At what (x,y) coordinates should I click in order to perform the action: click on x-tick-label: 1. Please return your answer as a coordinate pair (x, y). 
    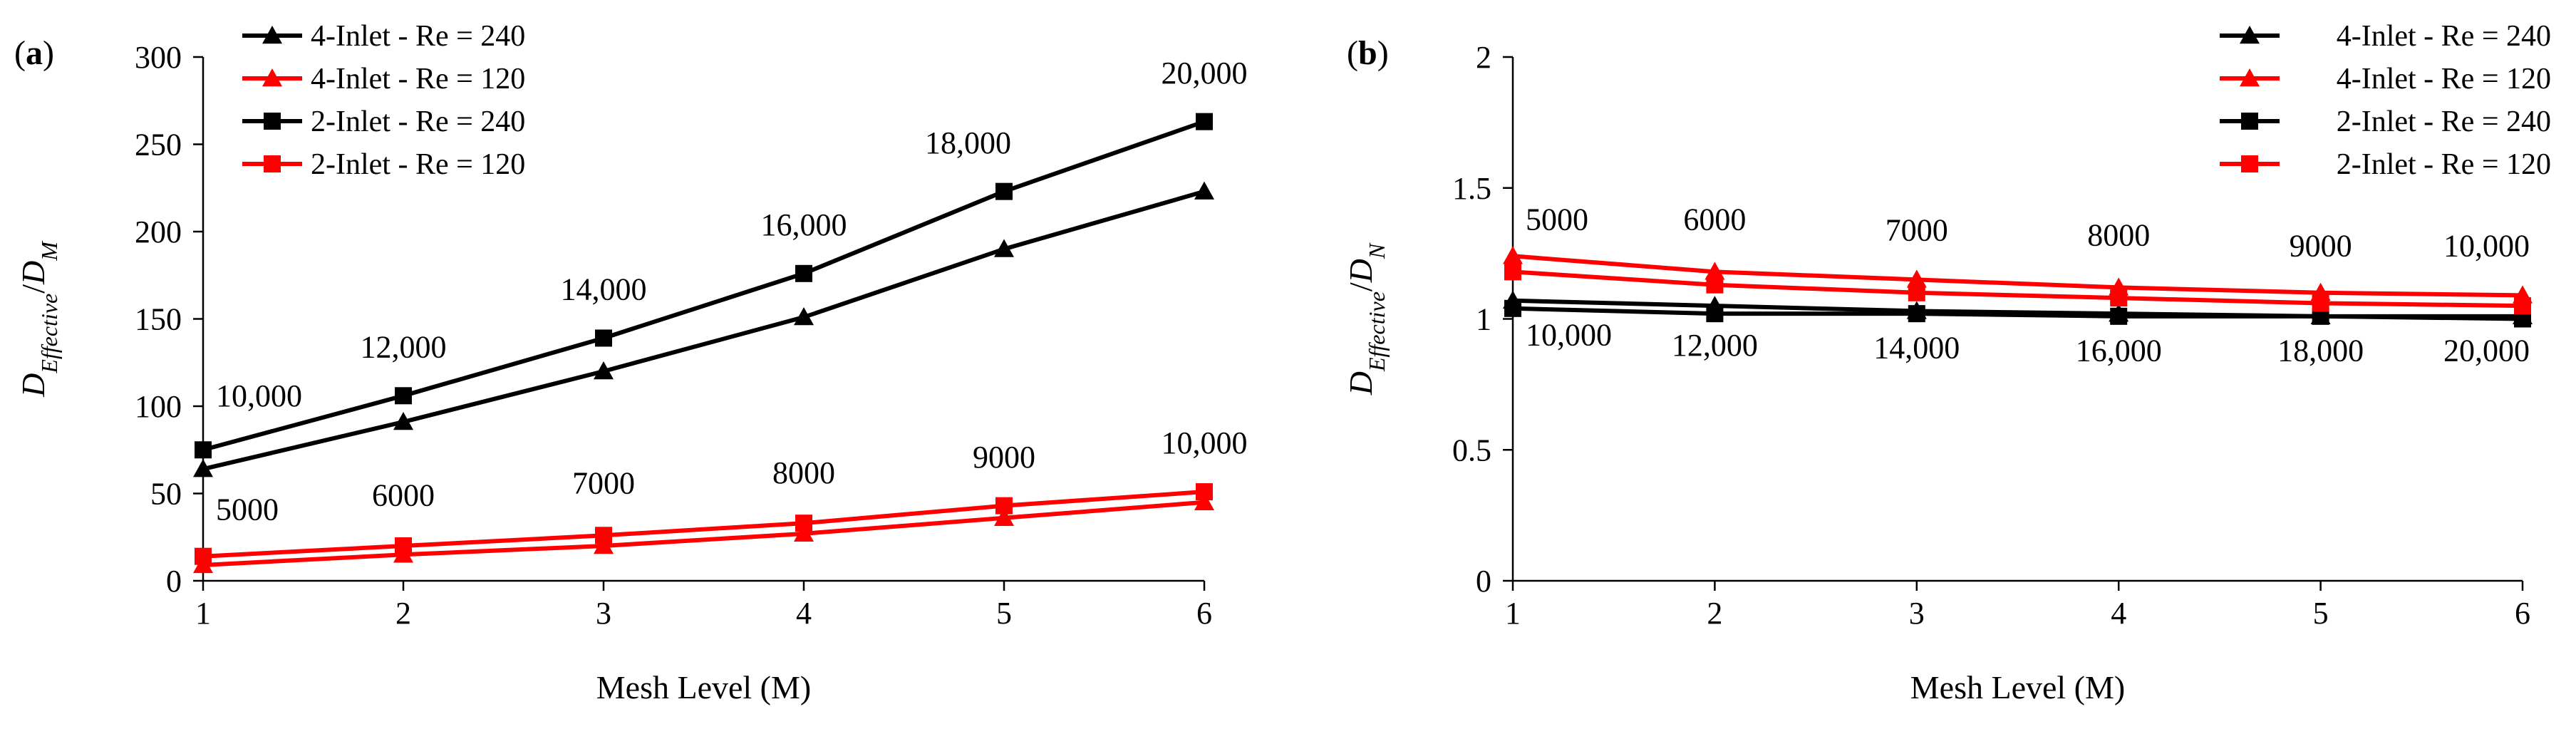
    Looking at the image, I should click on (1513, 613).